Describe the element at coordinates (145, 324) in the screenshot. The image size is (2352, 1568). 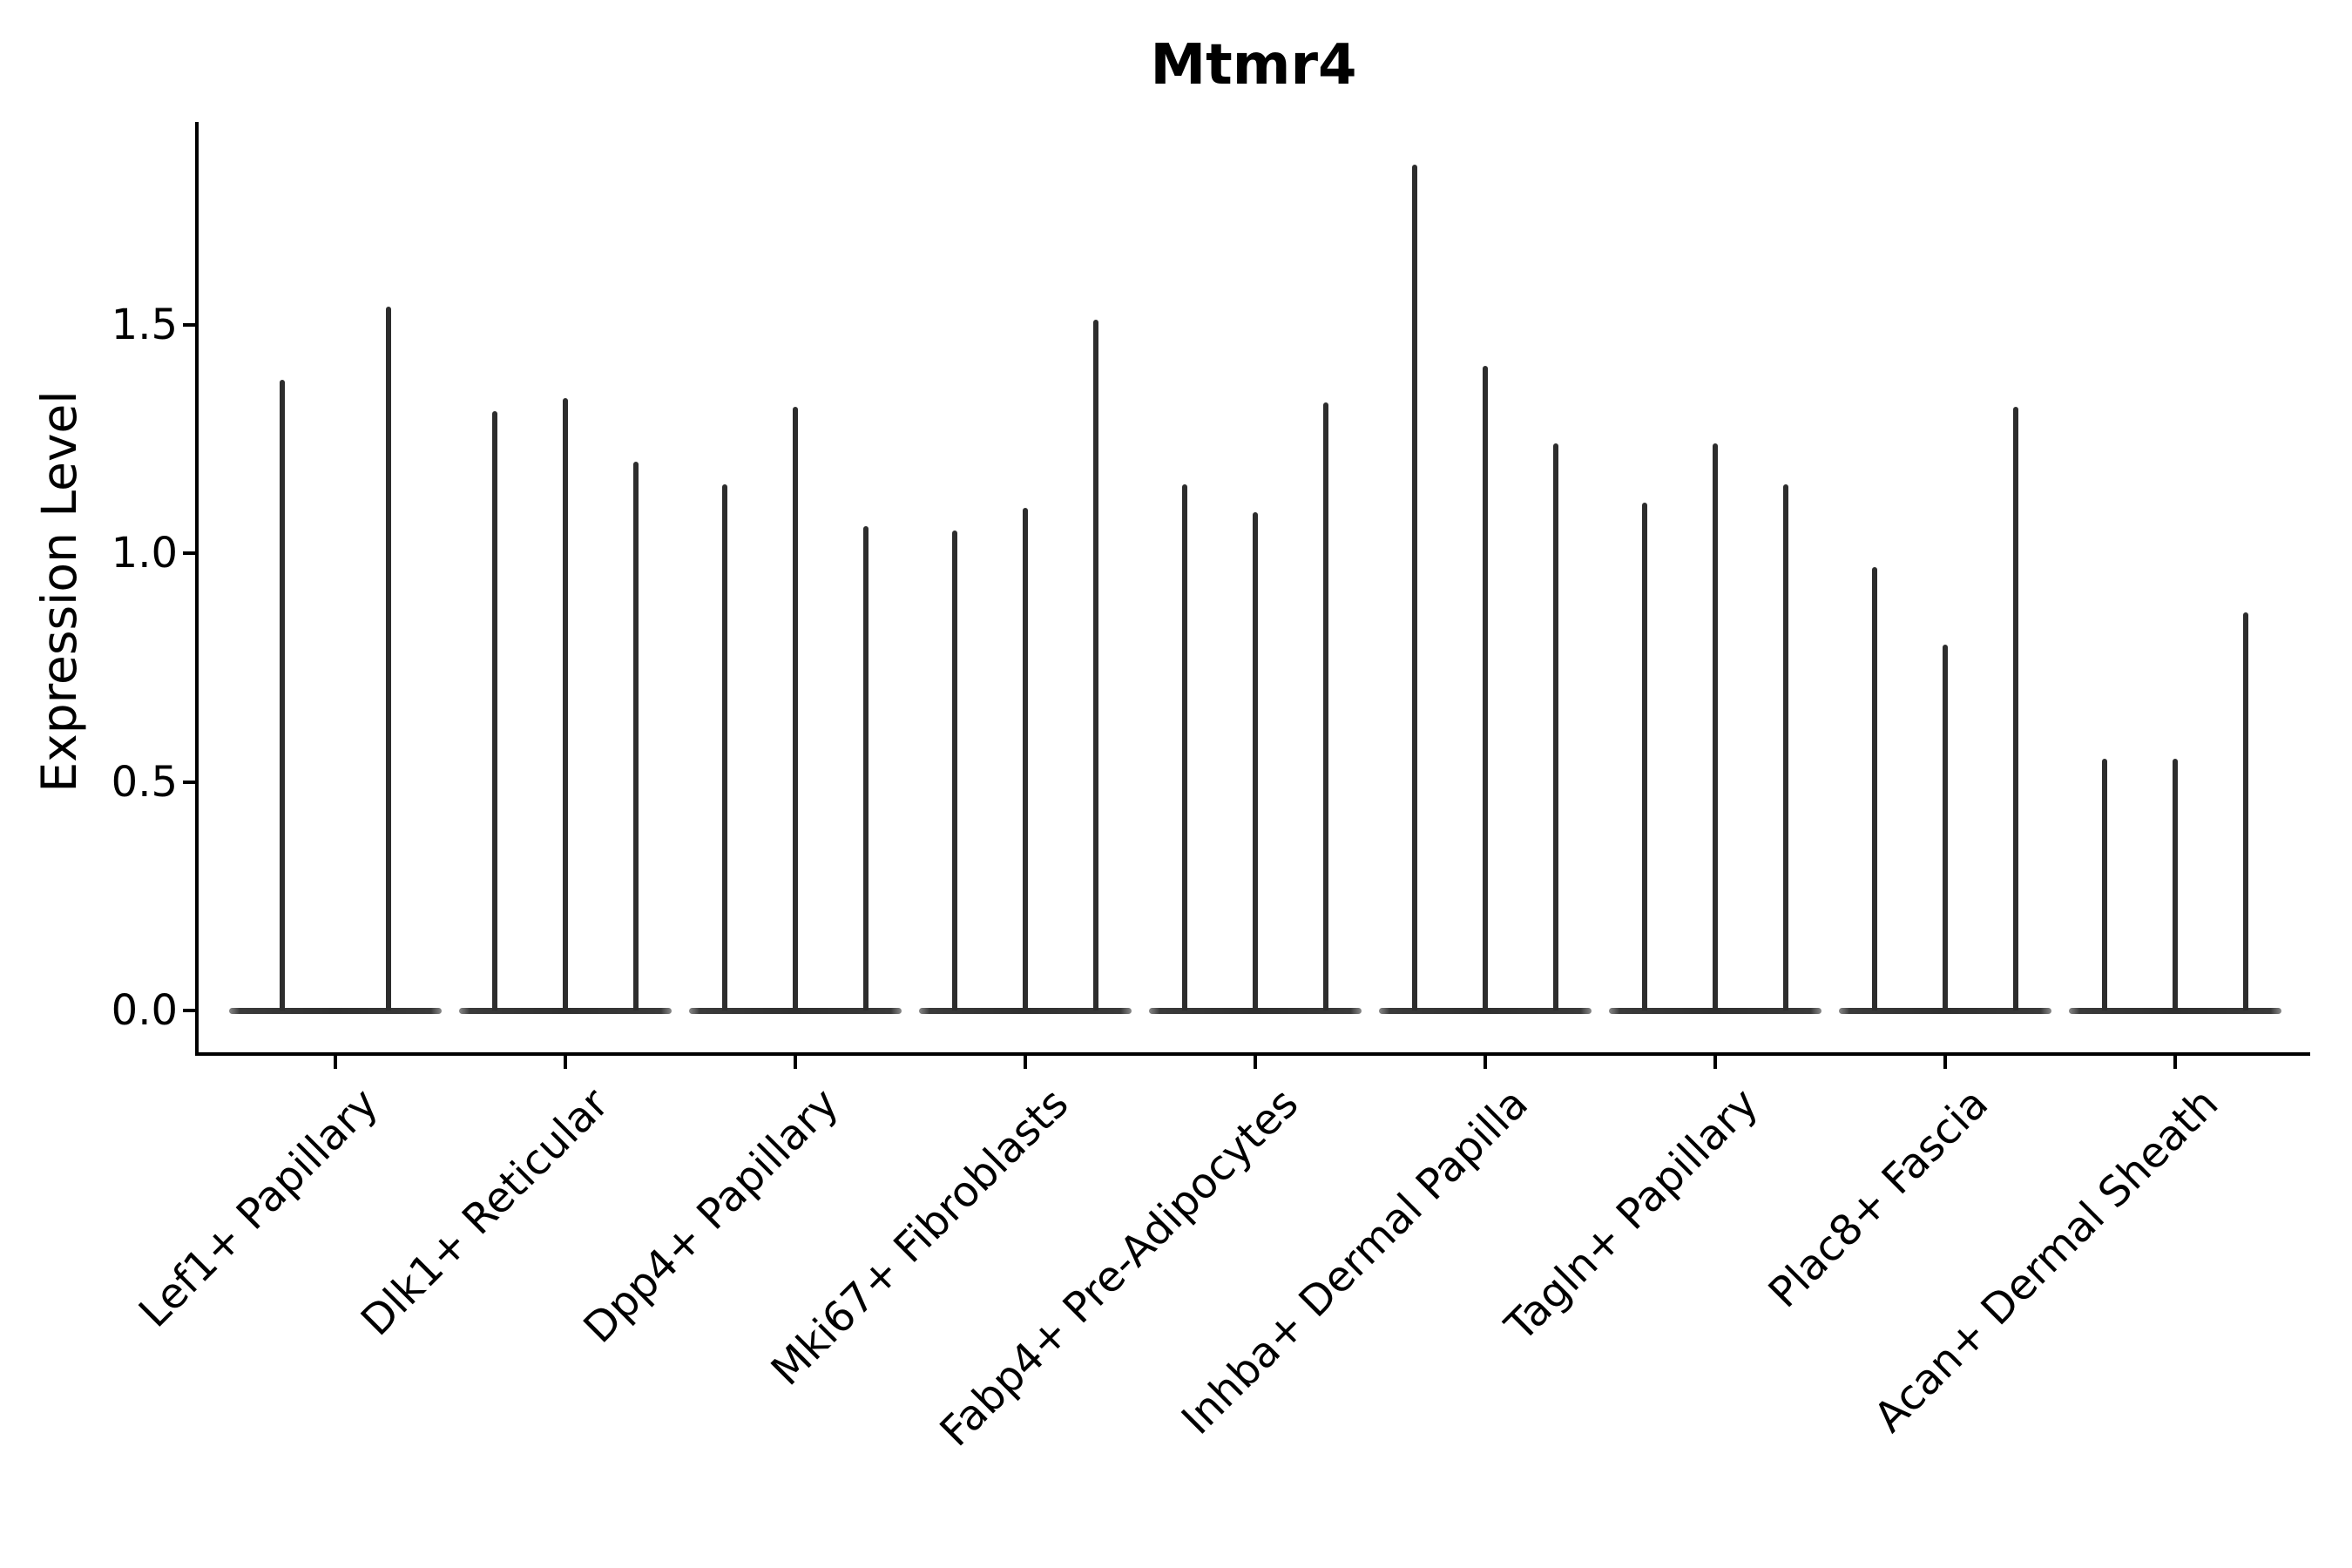
I see `y-tick-label: 1.5` at that location.